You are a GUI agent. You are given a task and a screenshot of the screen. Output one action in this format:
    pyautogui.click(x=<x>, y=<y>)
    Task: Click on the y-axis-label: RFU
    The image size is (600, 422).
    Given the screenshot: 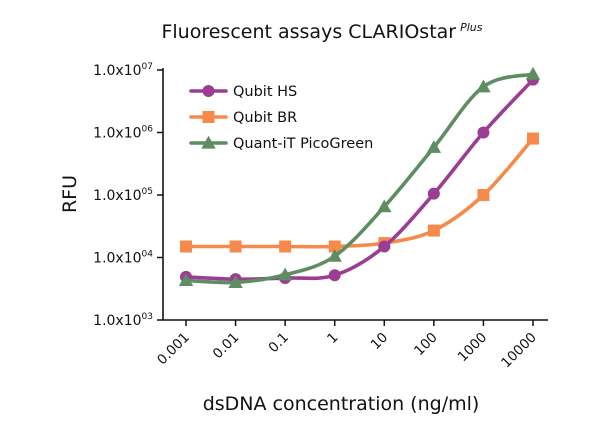 What is the action you would take?
    pyautogui.click(x=70, y=194)
    